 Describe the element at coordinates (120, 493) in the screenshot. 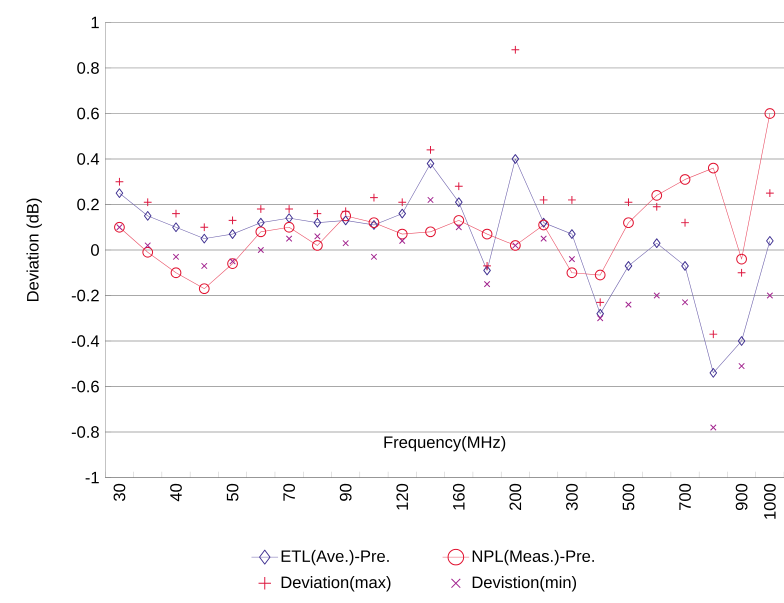

I see `x-tick-label: 30` at that location.